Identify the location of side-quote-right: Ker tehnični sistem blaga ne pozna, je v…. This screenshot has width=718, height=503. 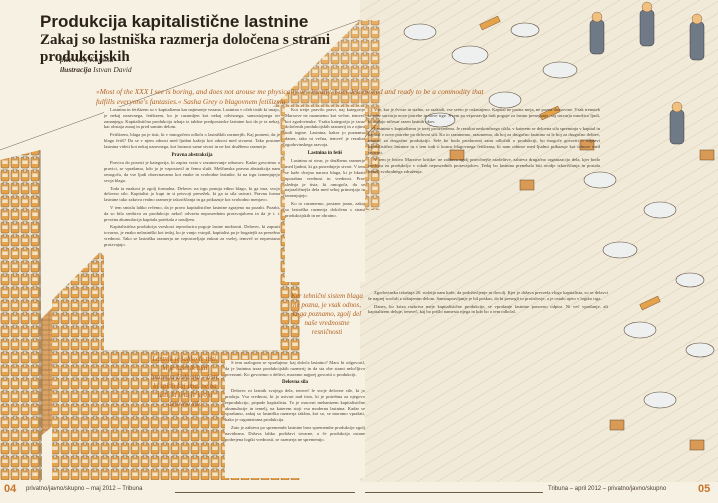
(327, 314).